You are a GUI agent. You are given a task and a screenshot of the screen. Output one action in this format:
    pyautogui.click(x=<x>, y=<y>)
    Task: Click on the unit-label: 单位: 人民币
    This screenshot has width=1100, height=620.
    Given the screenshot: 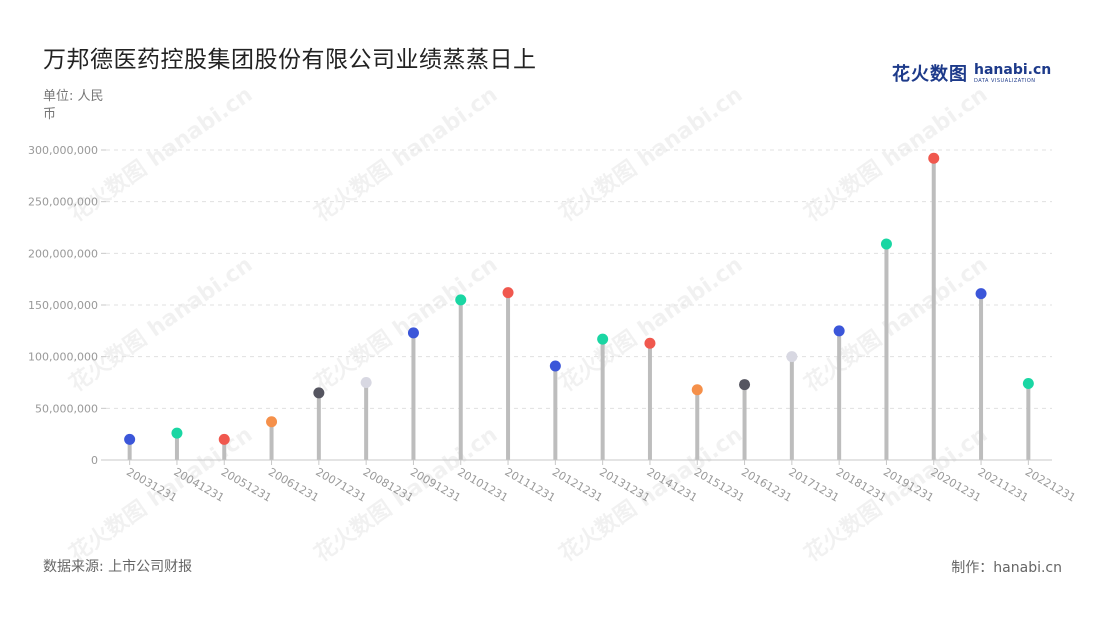 What is the action you would take?
    pyautogui.click(x=73, y=105)
    